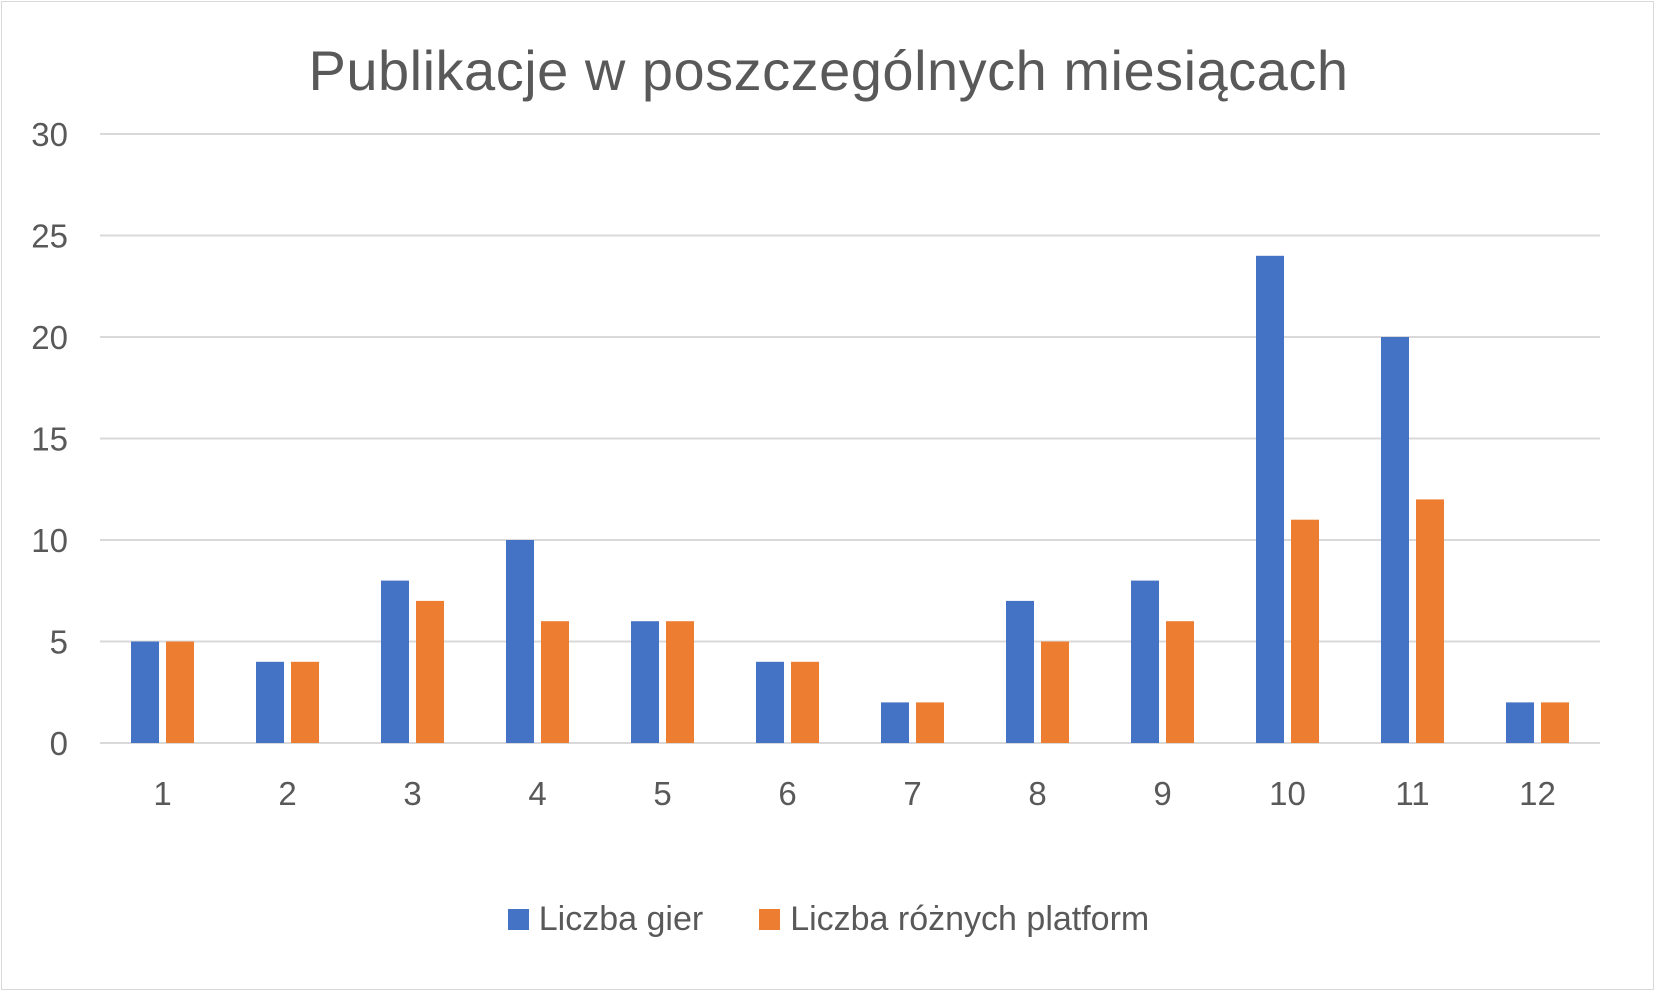  I want to click on x-tick-label: 12, so click(1537, 793).